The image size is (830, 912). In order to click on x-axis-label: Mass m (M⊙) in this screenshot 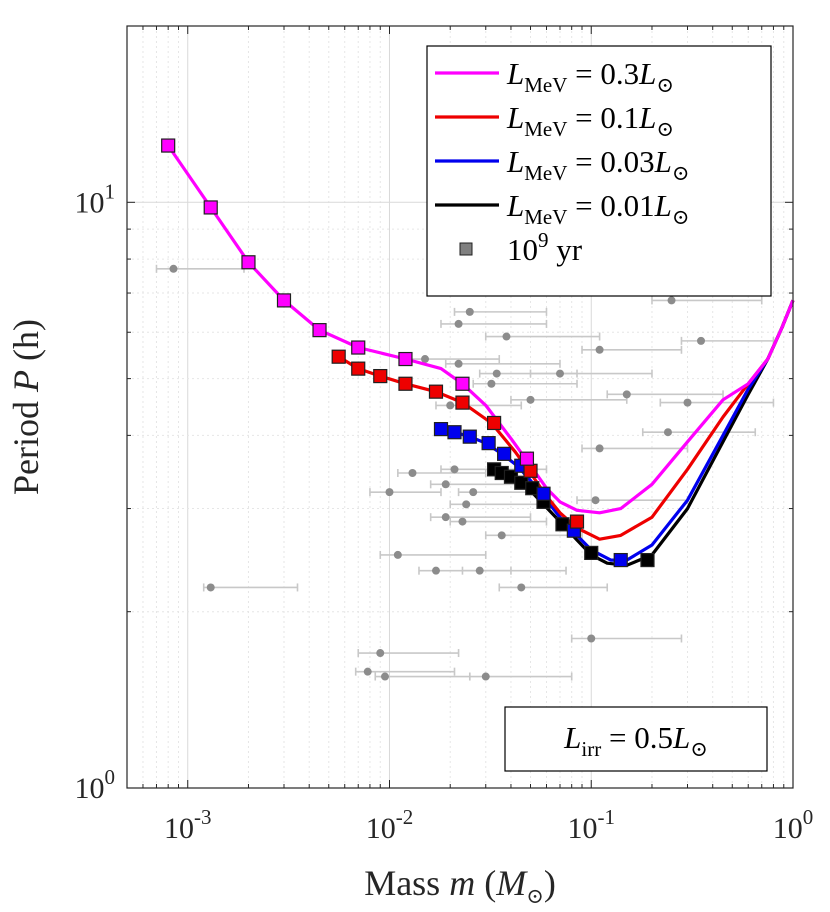, I will do `click(460, 885)`.